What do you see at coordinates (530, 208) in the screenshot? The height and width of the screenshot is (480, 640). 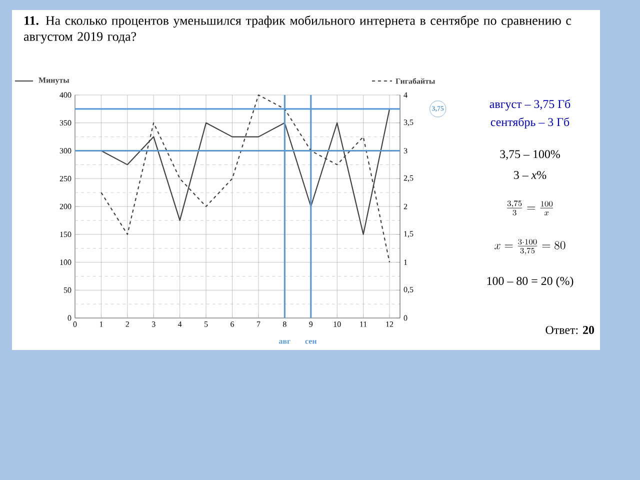 I see `text: $\frac{3{,}75}{3}=\frac{100}{x}$` at bounding box center [530, 208].